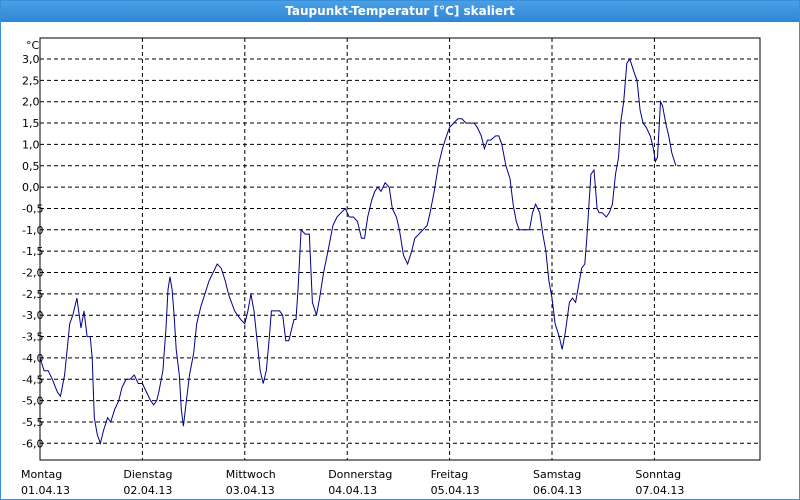  Describe the element at coordinates (455, 490) in the screenshot. I see `x-tick-date: 05.04.13` at that location.